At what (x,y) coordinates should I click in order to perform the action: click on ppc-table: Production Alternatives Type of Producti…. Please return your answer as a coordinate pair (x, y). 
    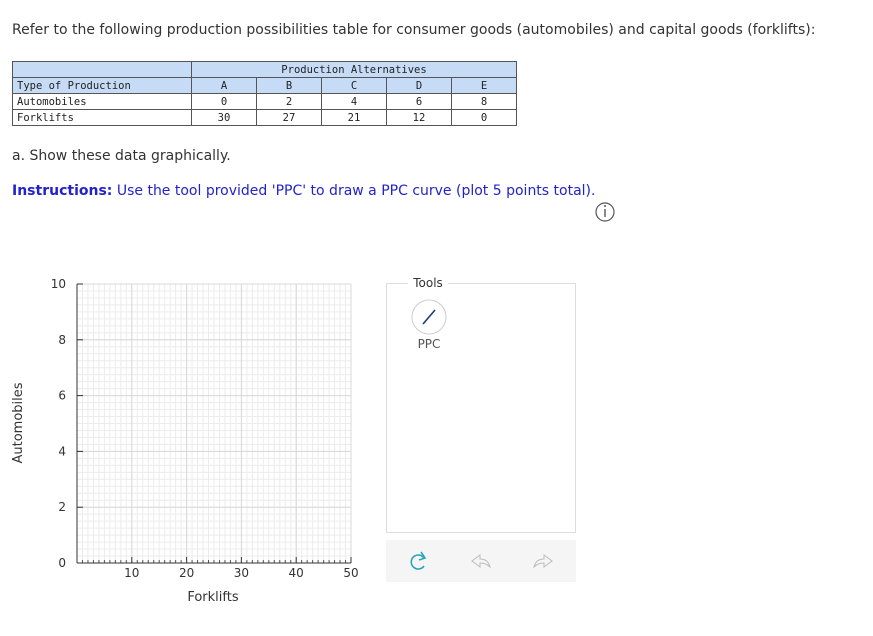
    Looking at the image, I should click on (264, 93).